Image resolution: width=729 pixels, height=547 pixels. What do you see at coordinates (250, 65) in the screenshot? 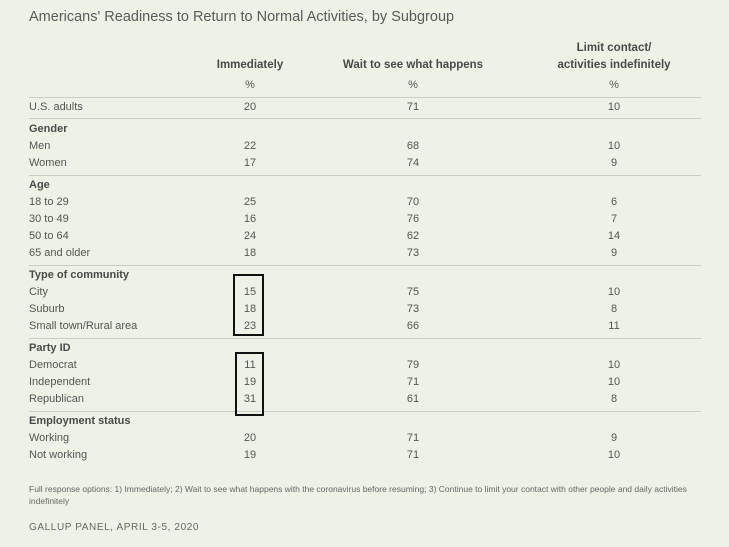
I see `header-immediately: Immediately` at bounding box center [250, 65].